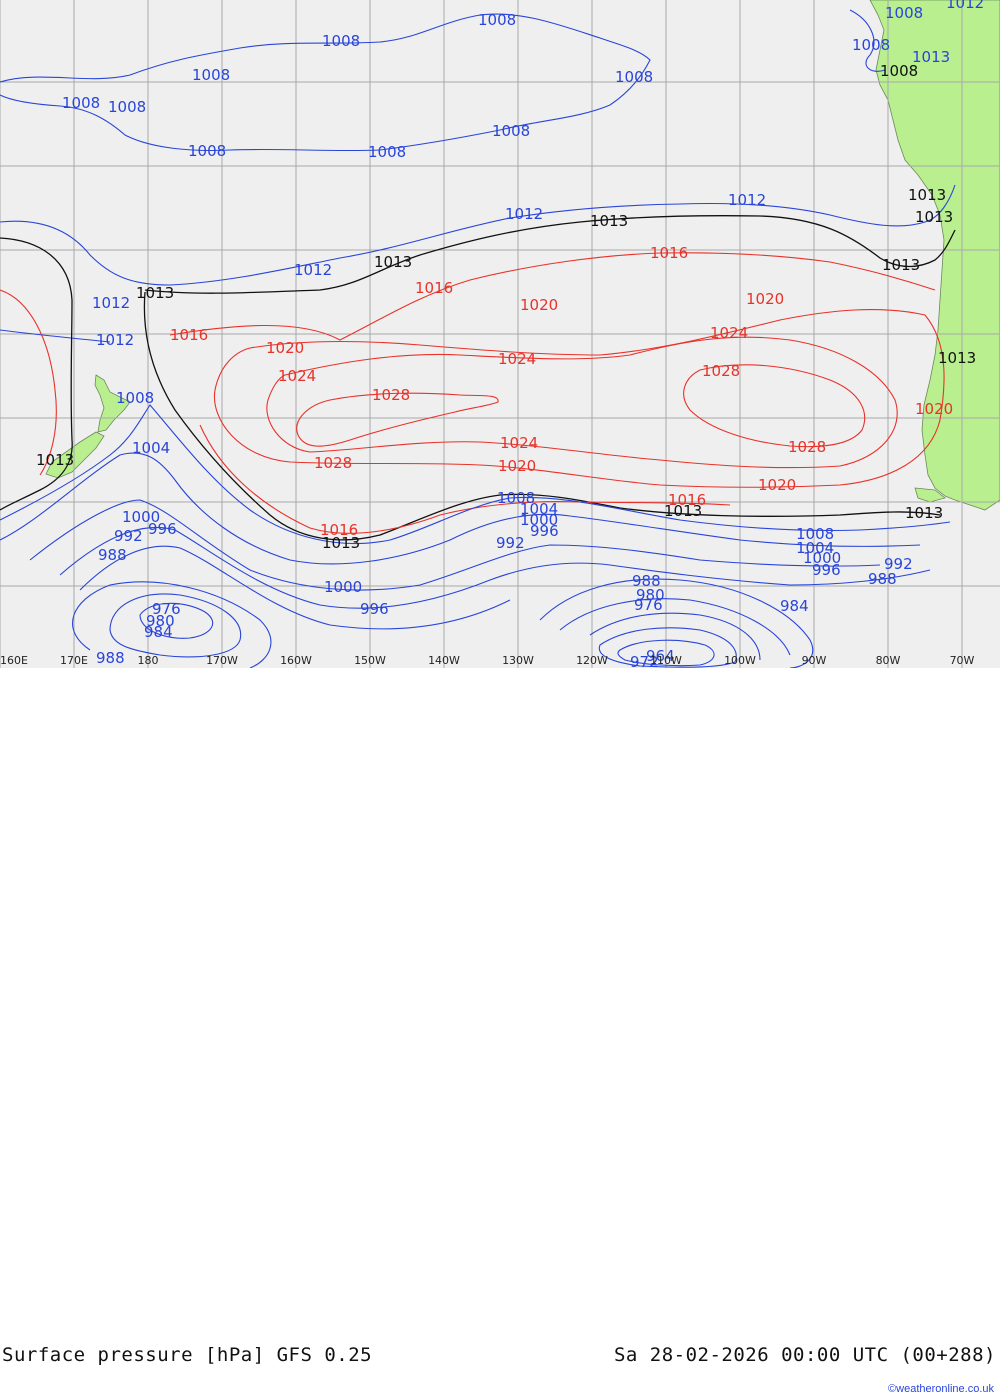  Describe the element at coordinates (592, 660) in the screenshot. I see `longitude-label-8: 120W` at that location.